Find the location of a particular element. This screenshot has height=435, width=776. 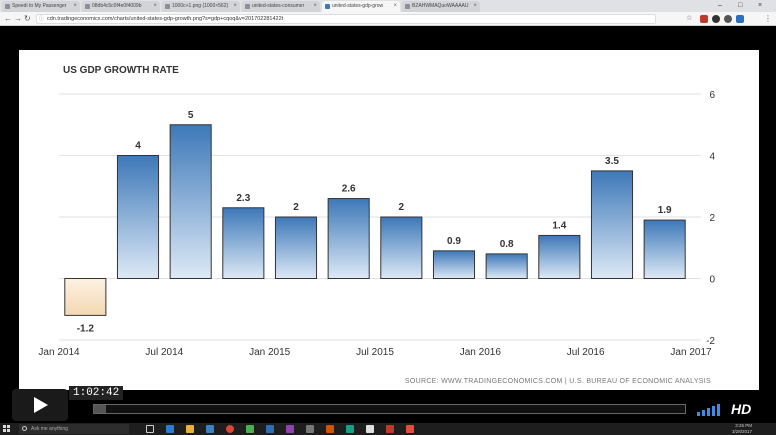

x-tick-label: Jan 2016 is located at coordinates (481, 352).